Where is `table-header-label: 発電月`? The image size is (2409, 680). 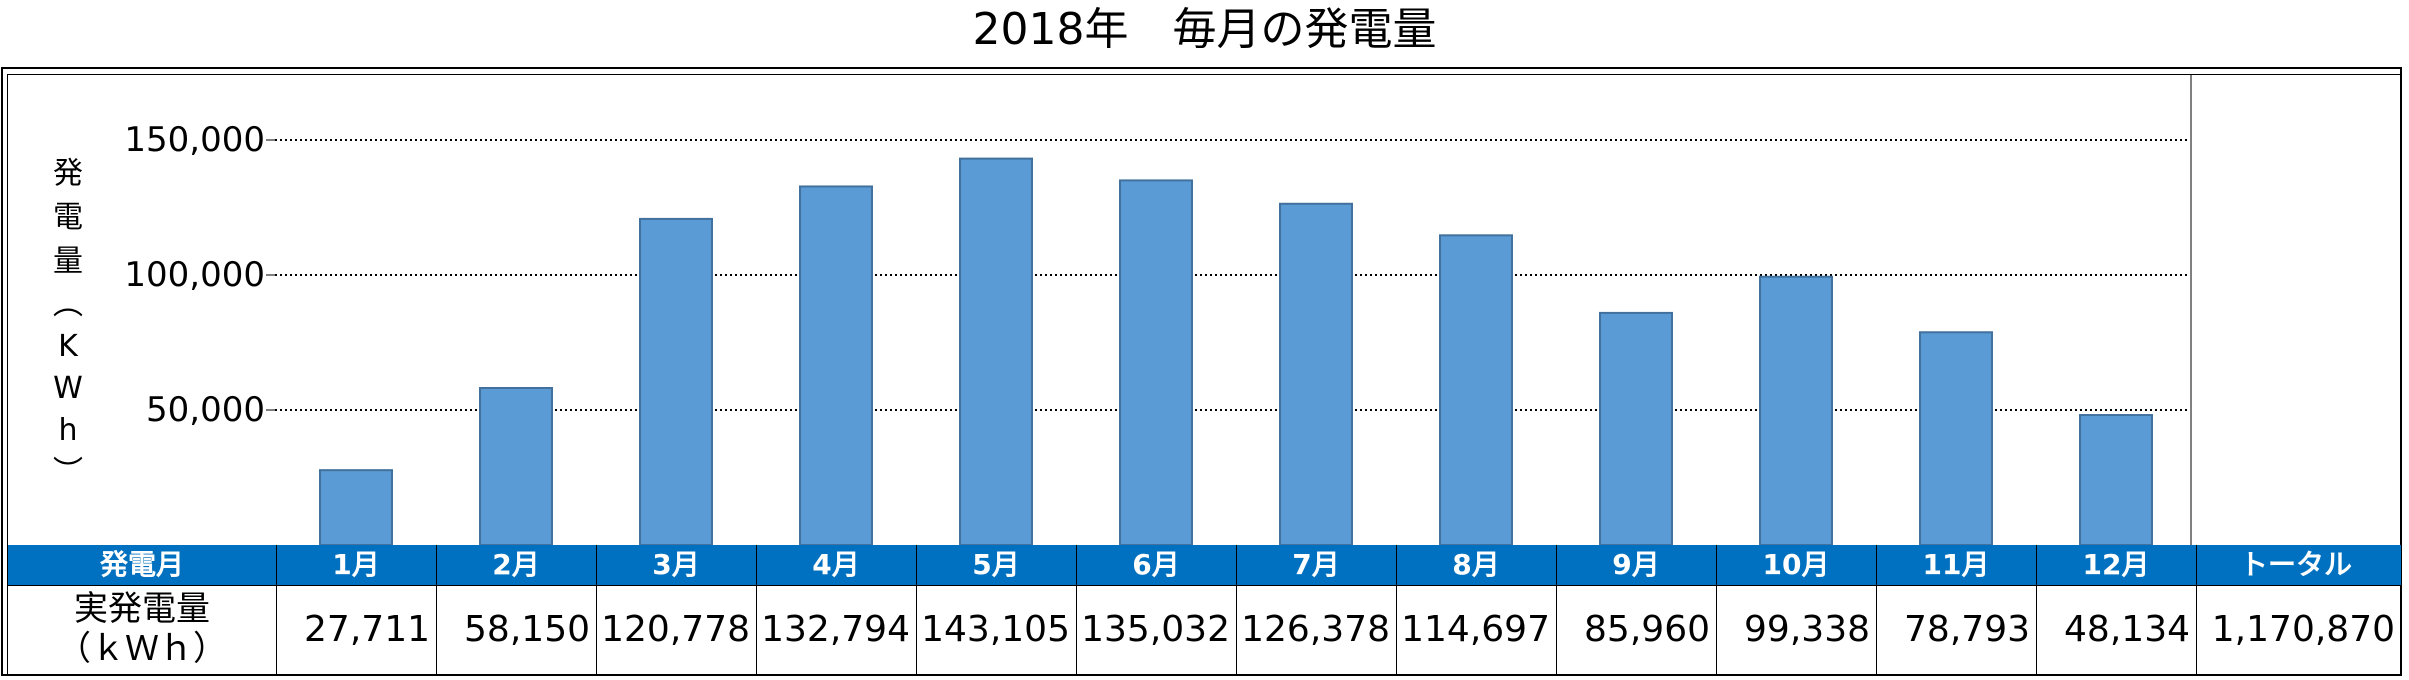
table-header-label: 発電月 is located at coordinates (142, 565).